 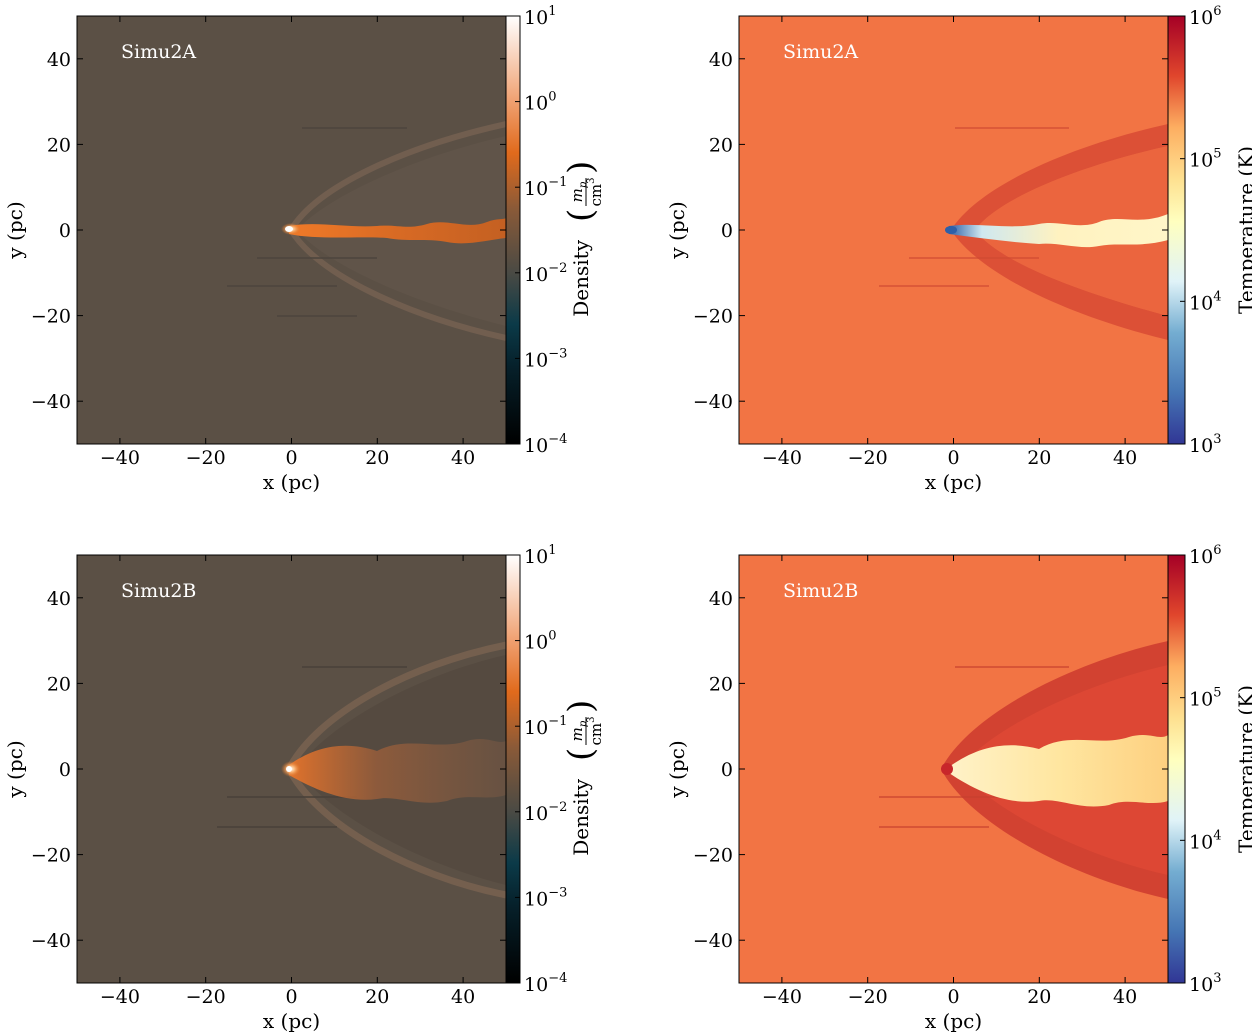 I want to click on panel-simu2a-density: Simu2A, so click(x=291, y=230).